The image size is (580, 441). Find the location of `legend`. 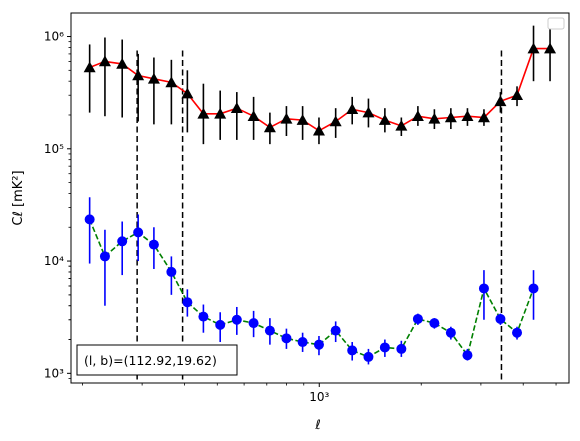

legend is located at coordinates (556, 23).